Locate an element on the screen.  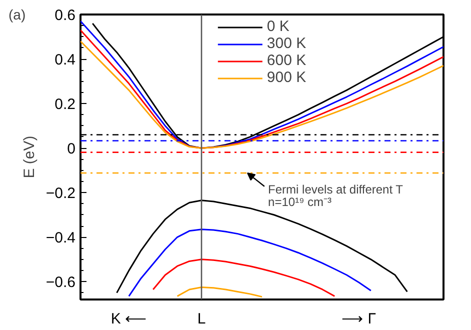
y-tick-label: −0.6 is located at coordinates (61, 283).